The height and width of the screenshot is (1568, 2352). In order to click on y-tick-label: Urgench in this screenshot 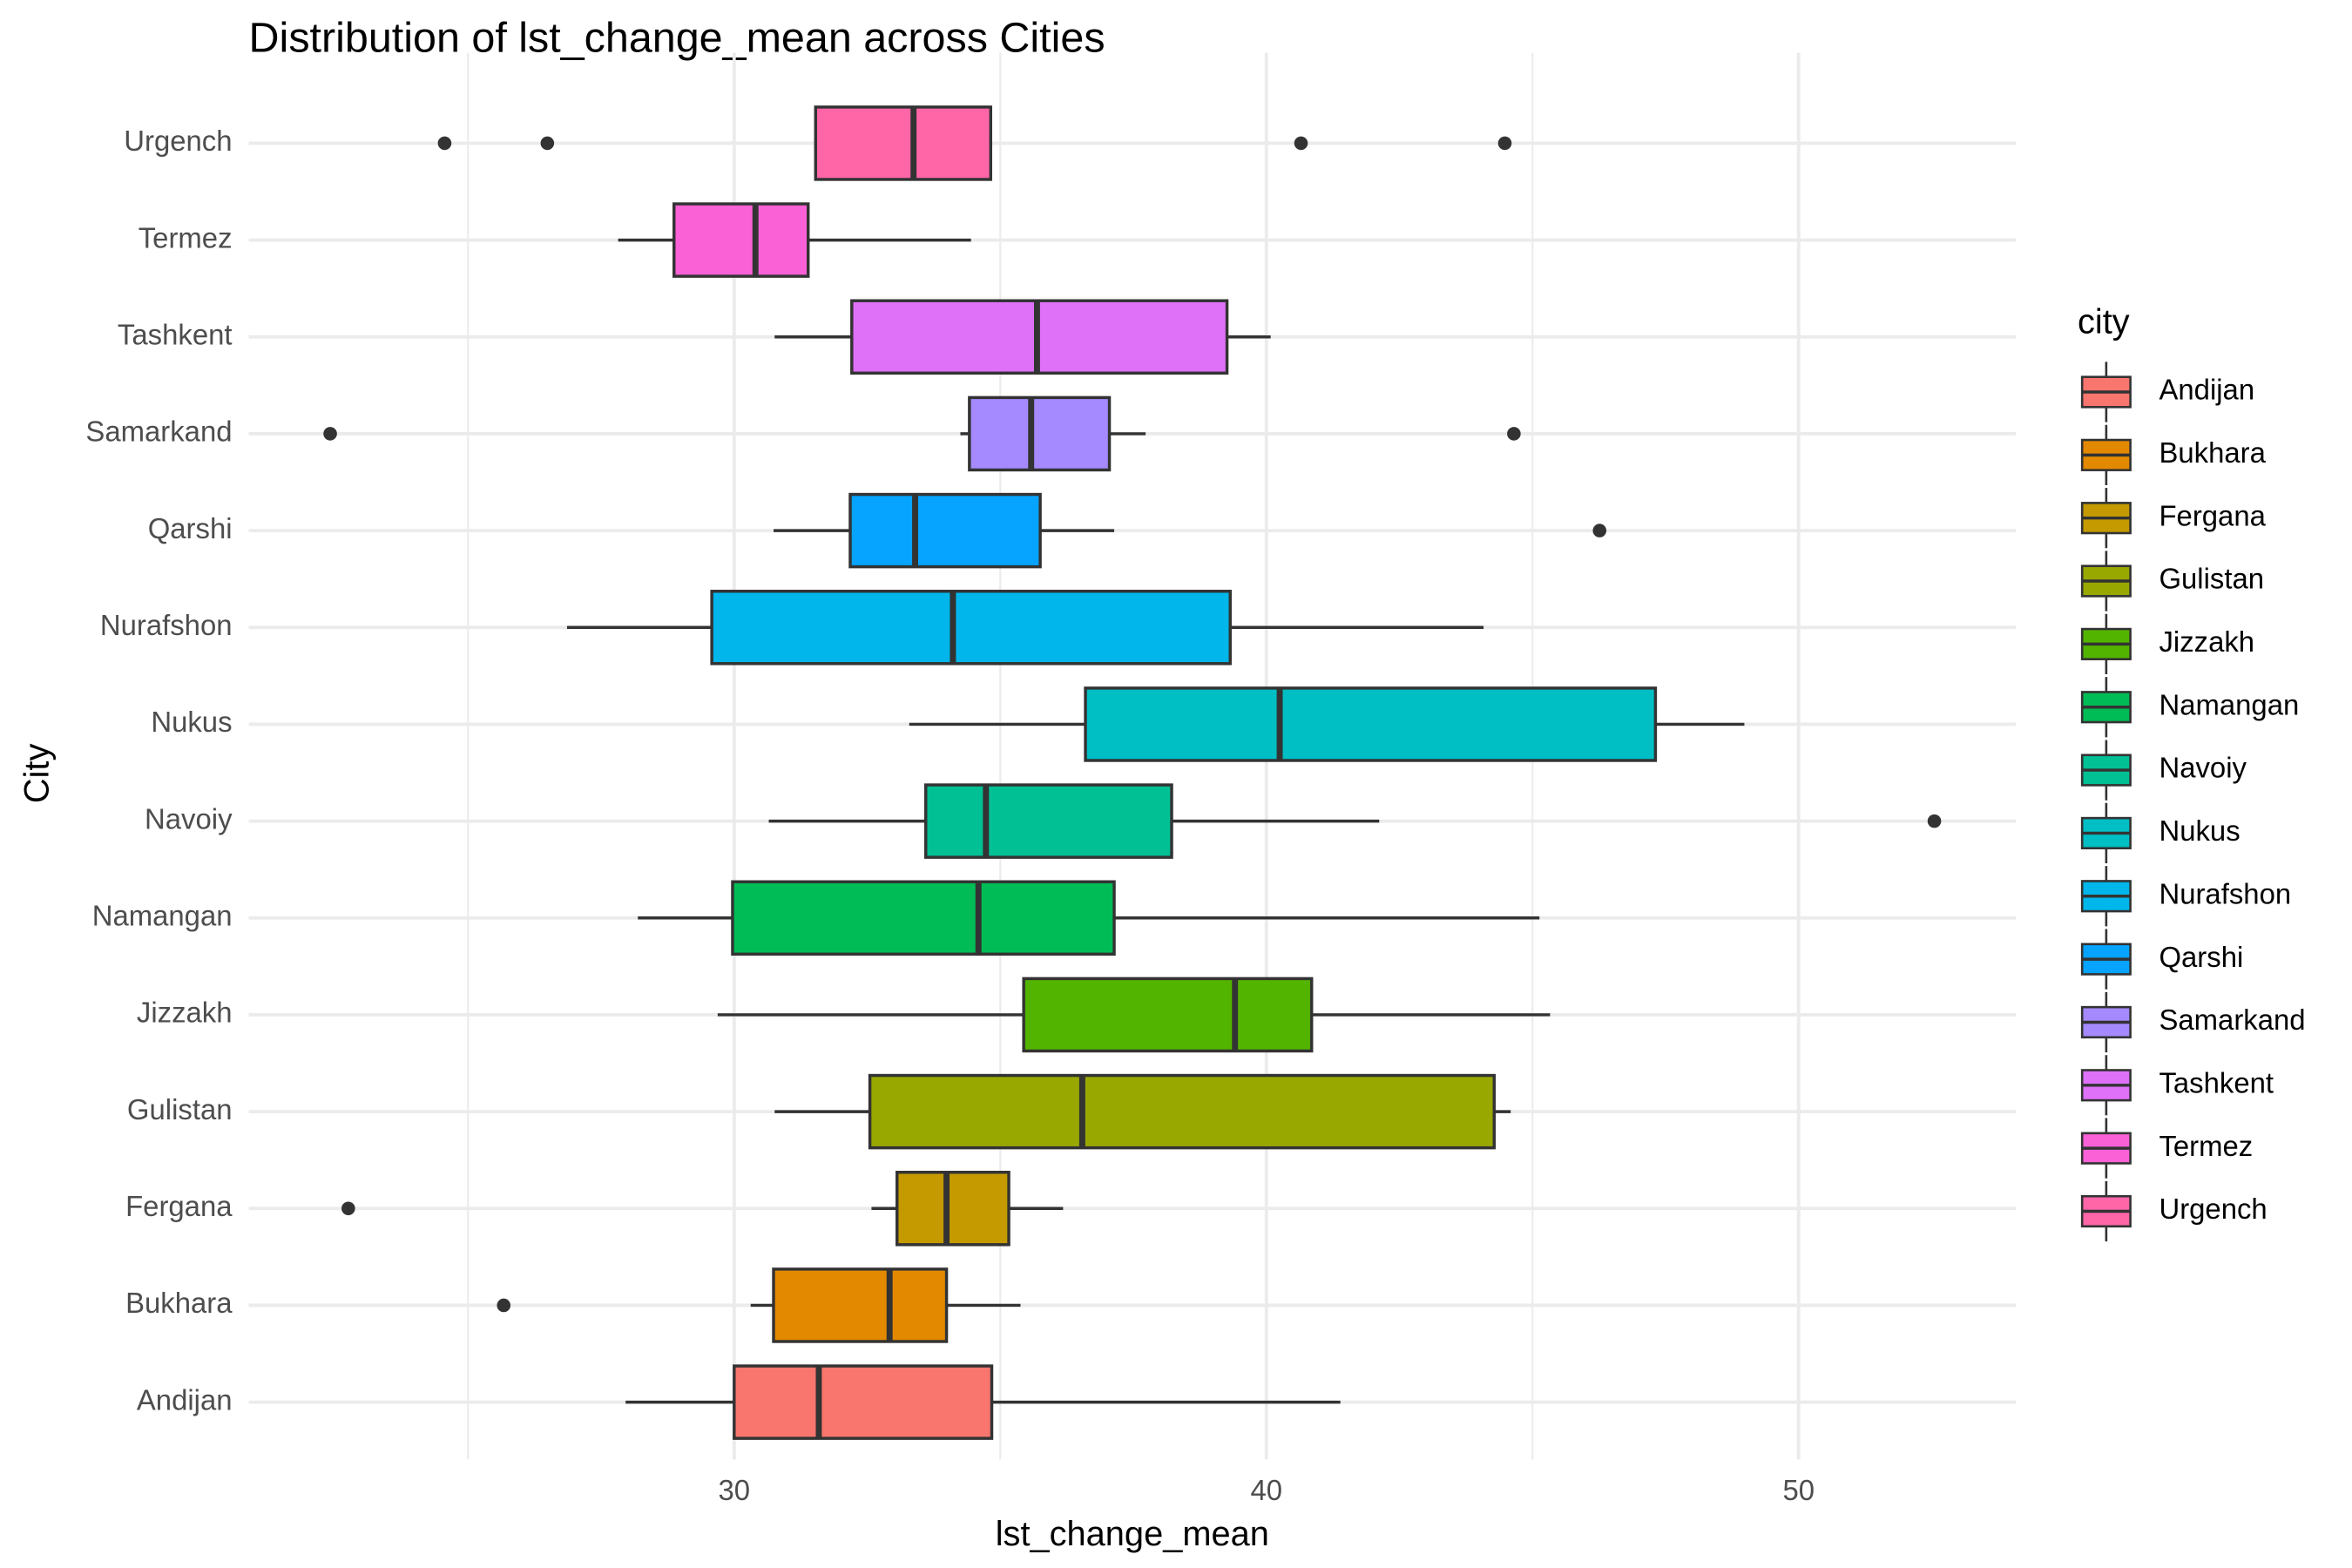, I will do `click(178, 141)`.